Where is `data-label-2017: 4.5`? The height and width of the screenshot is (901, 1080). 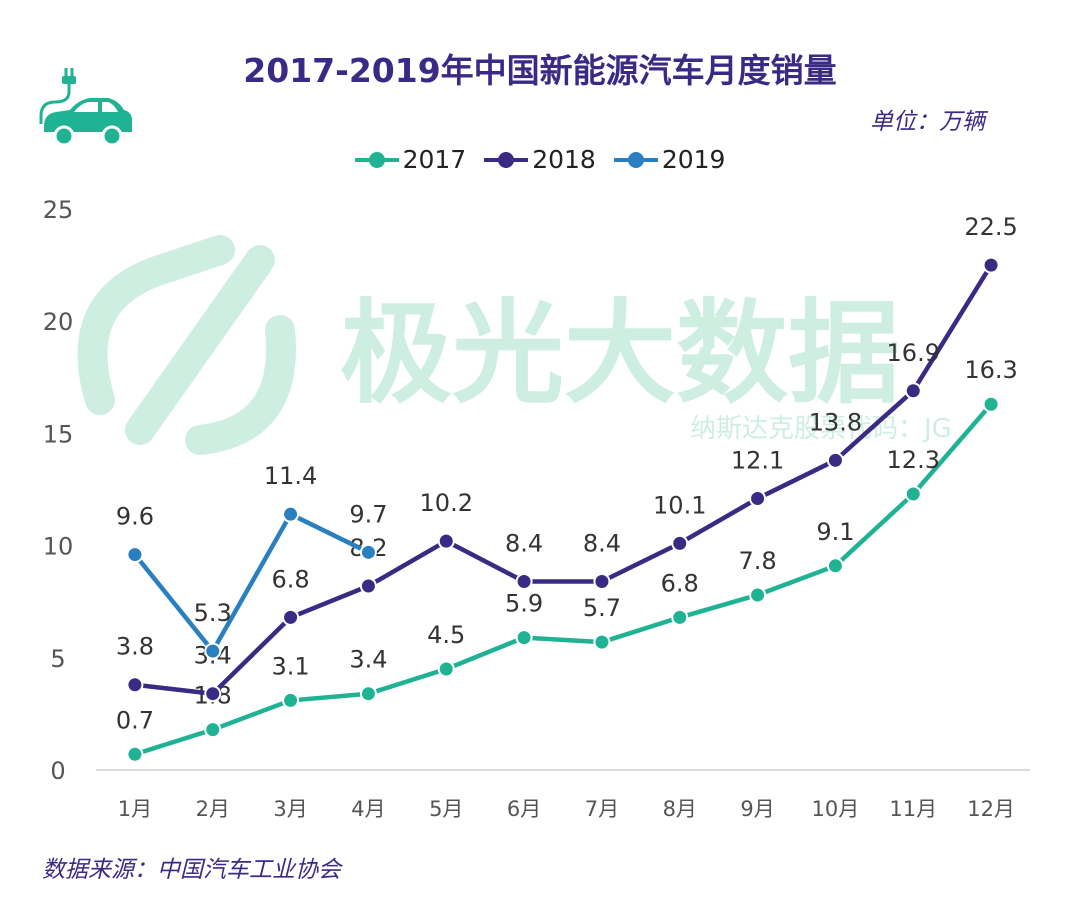 data-label-2017: 4.5 is located at coordinates (446, 635).